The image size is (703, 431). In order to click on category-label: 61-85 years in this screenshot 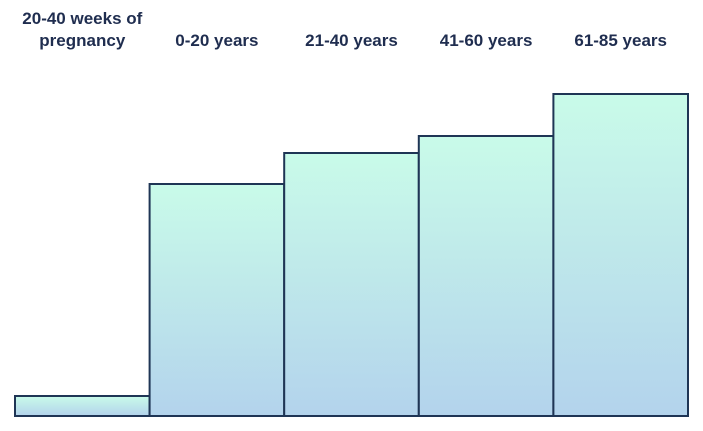, I will do `click(620, 40)`.